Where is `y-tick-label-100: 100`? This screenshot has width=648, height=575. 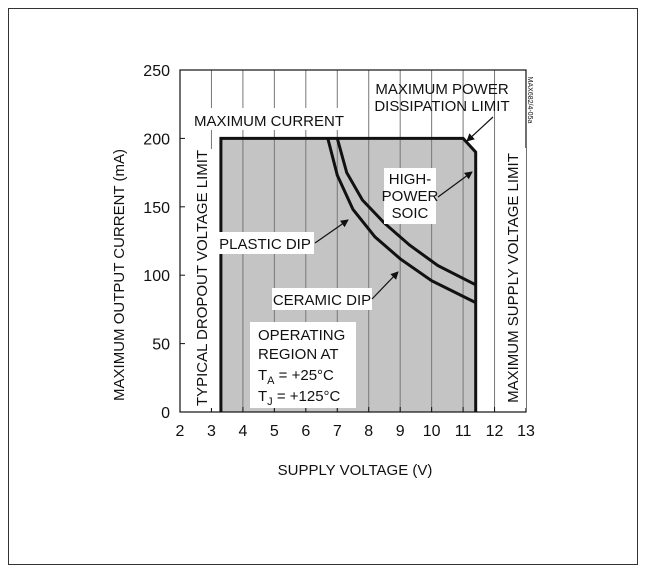 y-tick-label-100: 100 is located at coordinates (156, 276).